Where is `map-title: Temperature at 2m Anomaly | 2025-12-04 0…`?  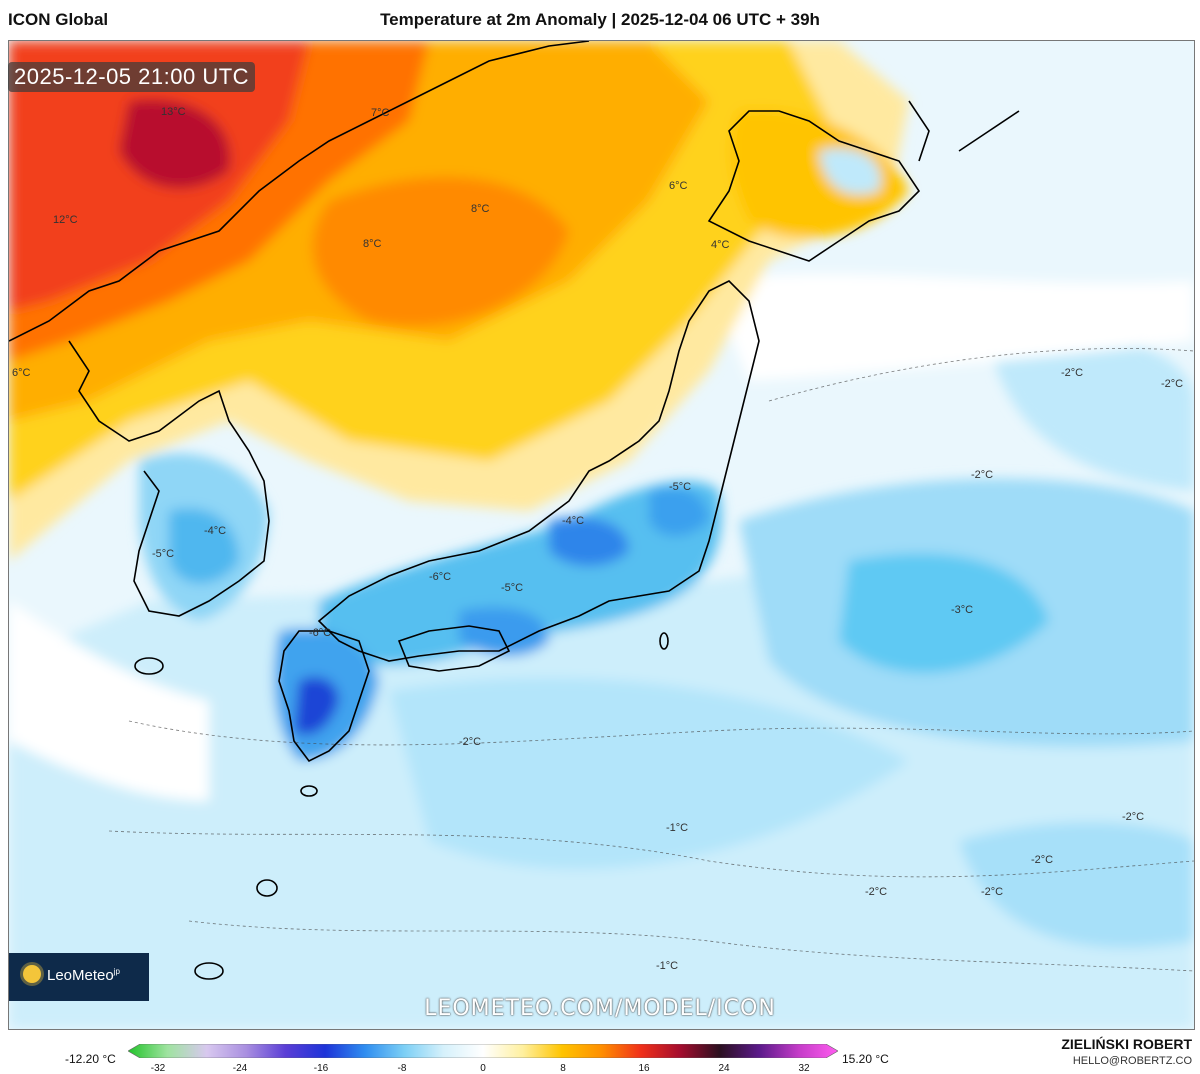
map-title: Temperature at 2m Anomaly | 2025-12-04 0… is located at coordinates (600, 19).